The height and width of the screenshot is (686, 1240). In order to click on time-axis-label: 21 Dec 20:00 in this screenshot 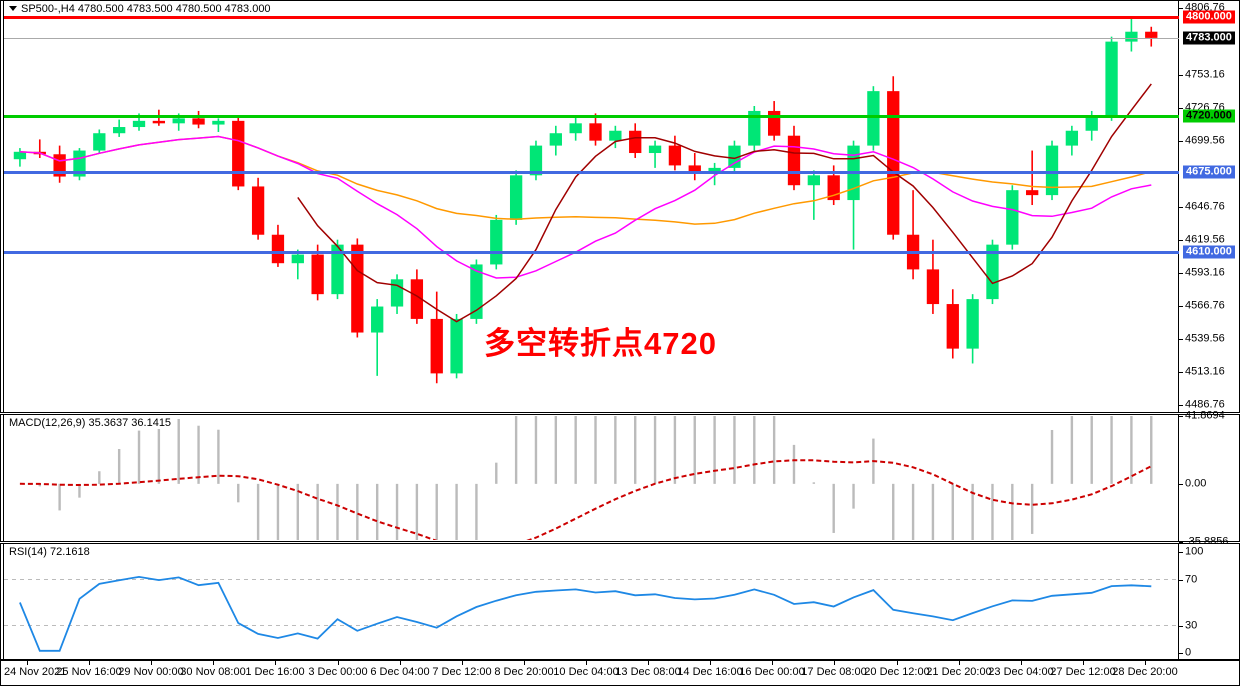, I will do `click(959, 672)`.